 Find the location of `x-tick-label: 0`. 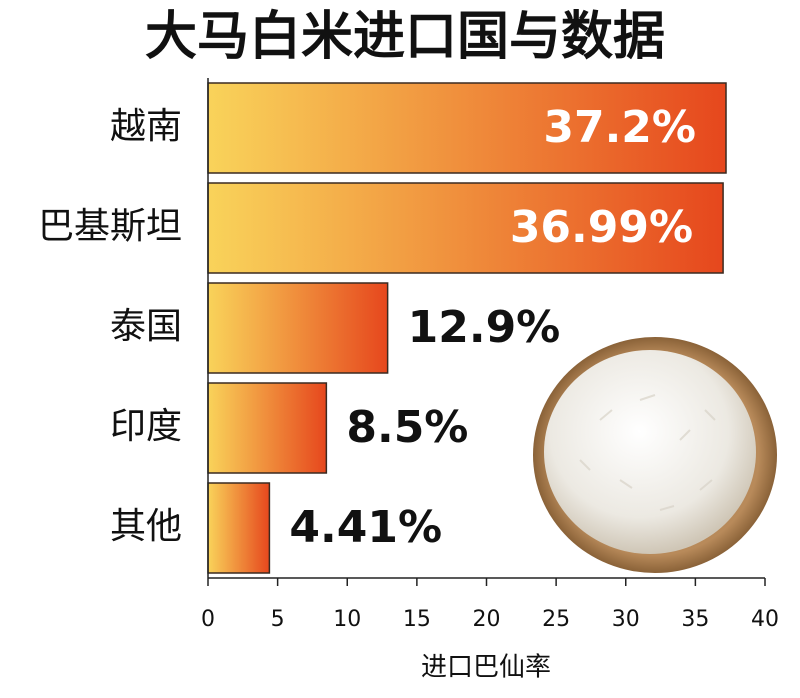

x-tick-label: 0 is located at coordinates (208, 619).